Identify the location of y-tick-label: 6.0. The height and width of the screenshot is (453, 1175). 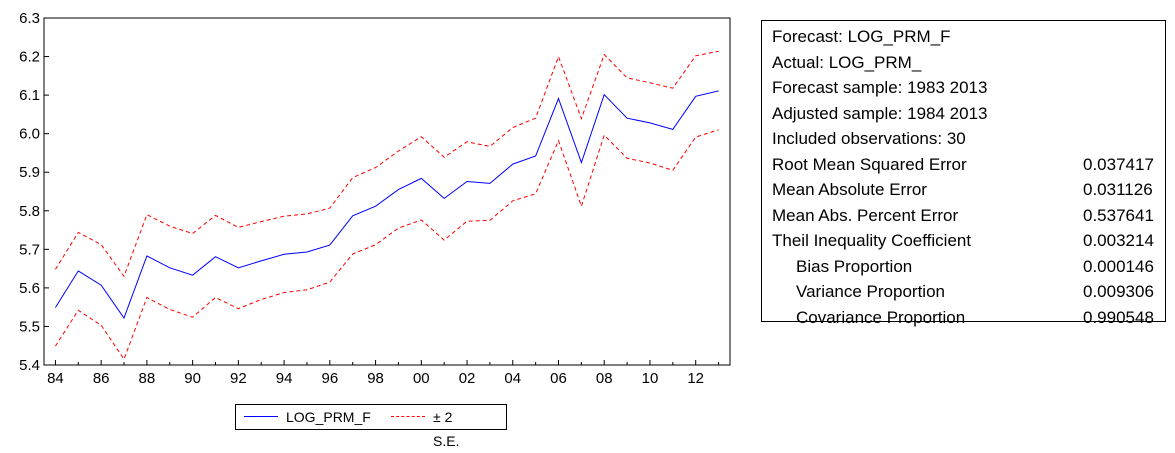
(29, 134).